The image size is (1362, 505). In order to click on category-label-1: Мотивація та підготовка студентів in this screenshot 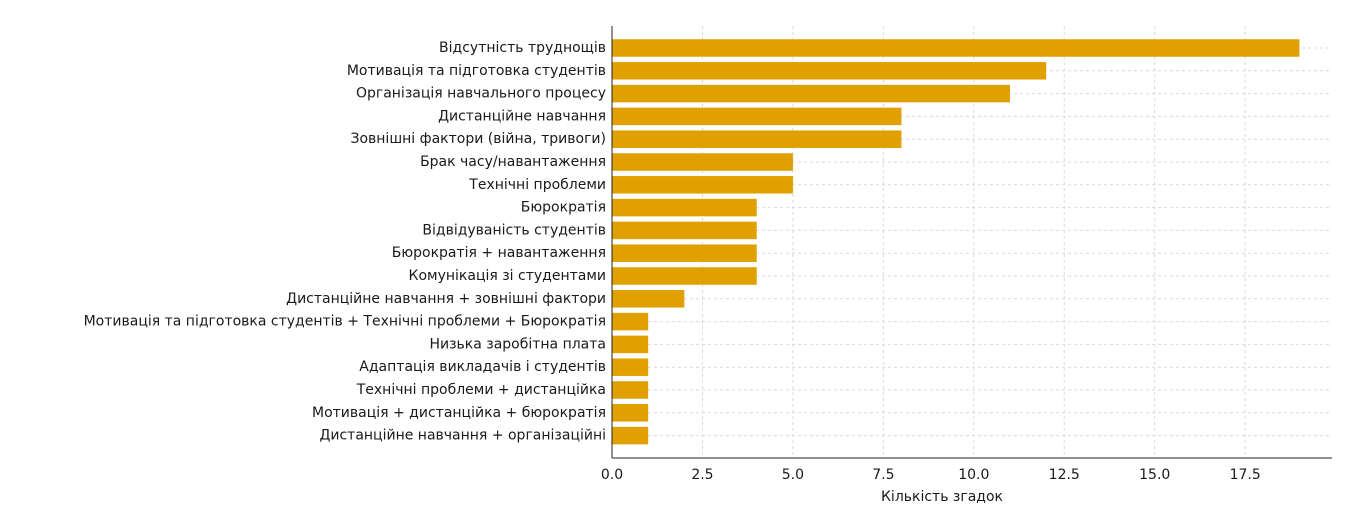, I will do `click(476, 71)`.